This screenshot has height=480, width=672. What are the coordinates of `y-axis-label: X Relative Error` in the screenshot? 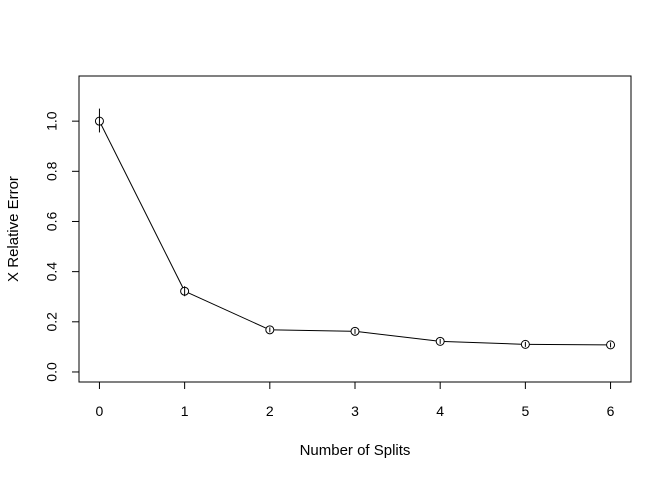 It's located at (13, 229).